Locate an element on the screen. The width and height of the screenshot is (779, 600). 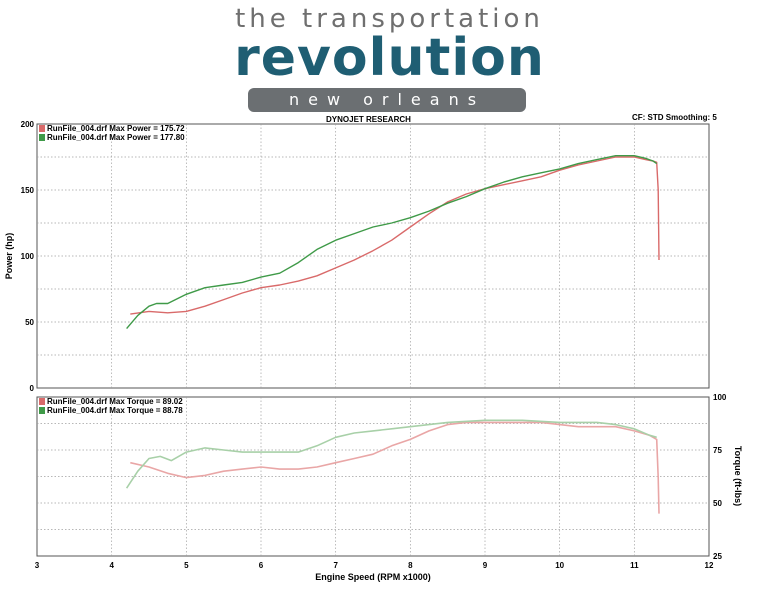
logo-banner-text: new orleans is located at coordinates (387, 99).